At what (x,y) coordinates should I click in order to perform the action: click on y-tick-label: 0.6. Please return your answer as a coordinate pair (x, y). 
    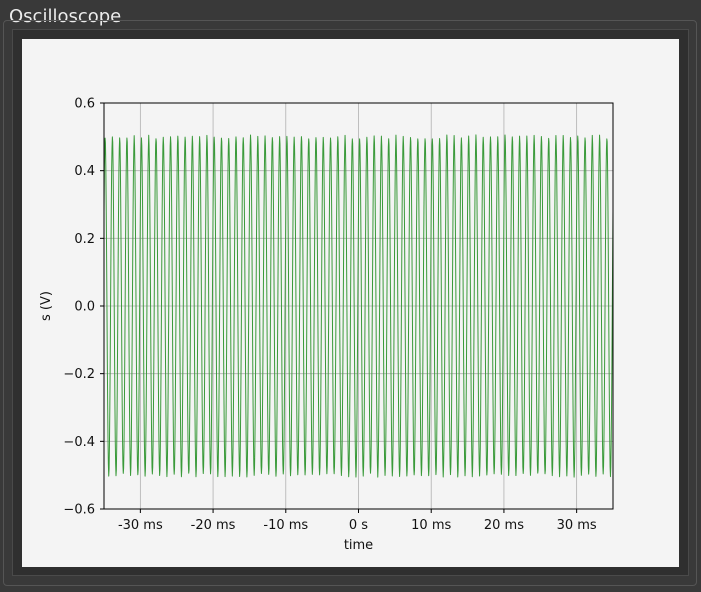
    Looking at the image, I should click on (84, 104).